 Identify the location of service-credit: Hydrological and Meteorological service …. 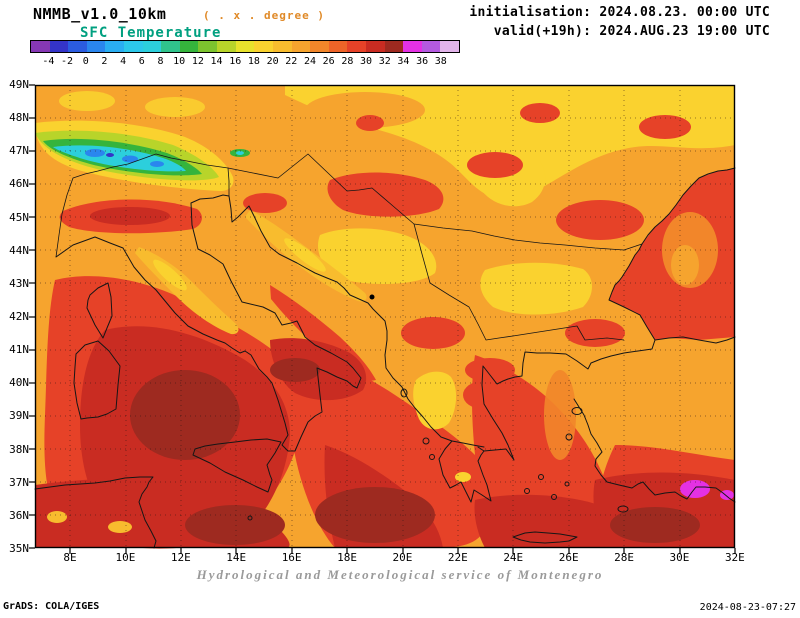
(400, 574).